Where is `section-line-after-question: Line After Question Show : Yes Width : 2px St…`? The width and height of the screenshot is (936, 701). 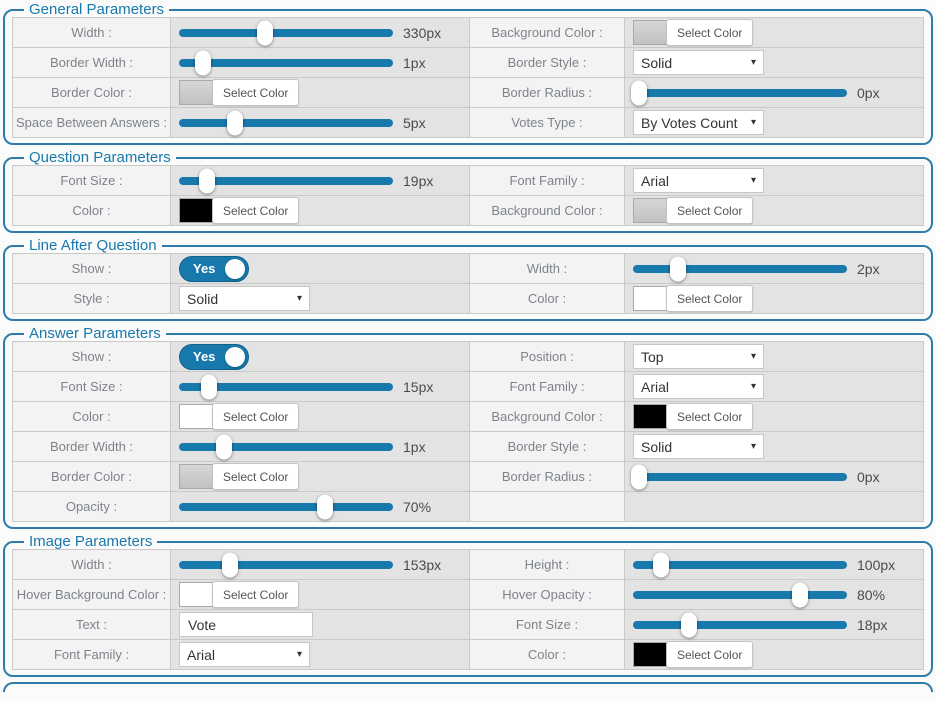
section-line-after-question: Line After Question Show : Yes Width : 2px St… is located at coordinates (468, 279).